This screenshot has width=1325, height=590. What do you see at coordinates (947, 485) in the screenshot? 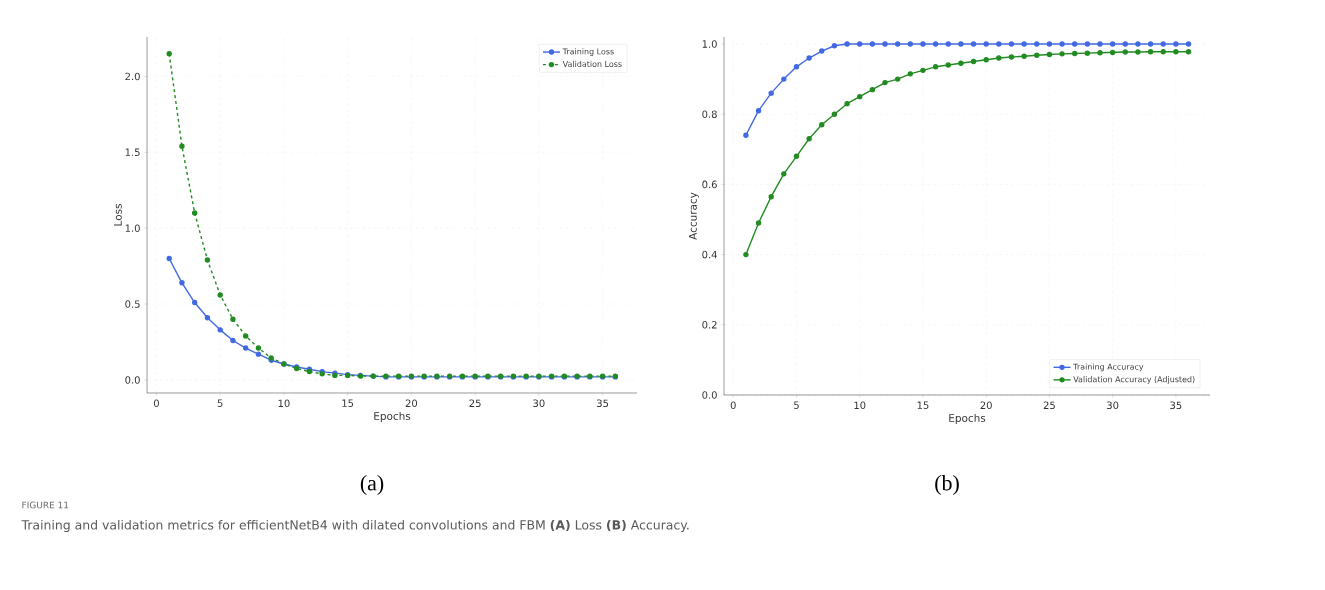
I see `text: (b)` at bounding box center [947, 485].